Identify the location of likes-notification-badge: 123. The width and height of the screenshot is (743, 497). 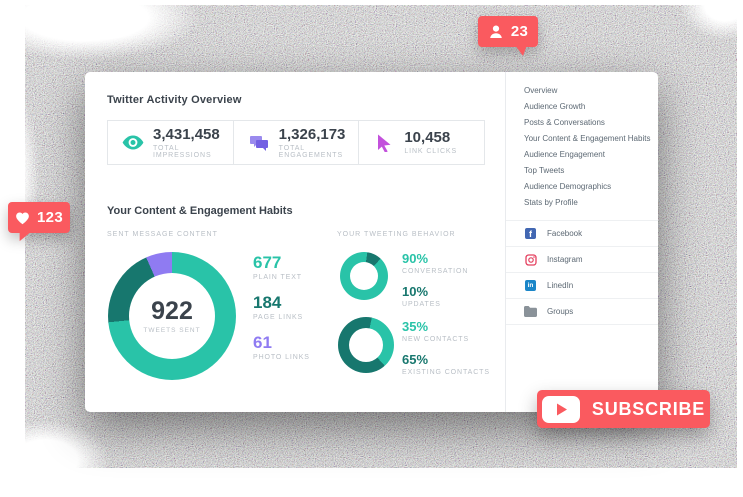
(39, 223).